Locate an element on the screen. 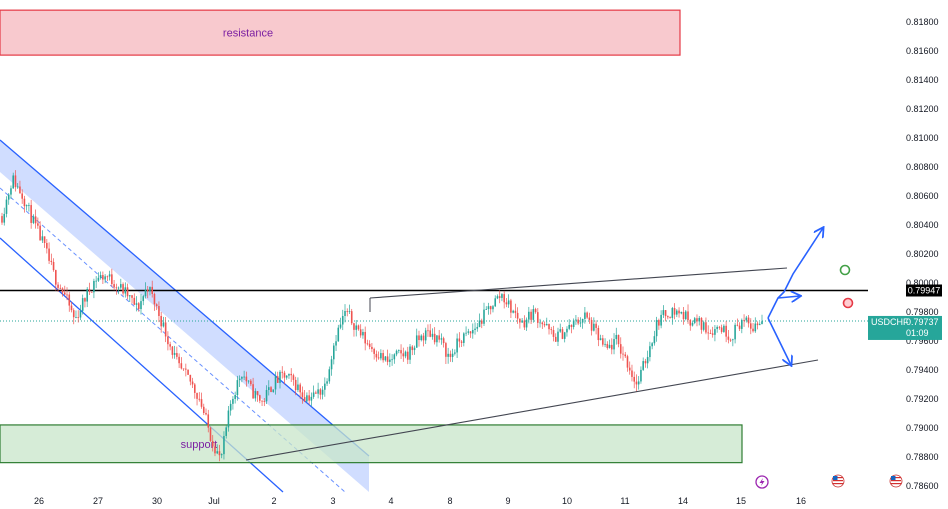  y-tick-label: 0.81200 is located at coordinates (922, 109).